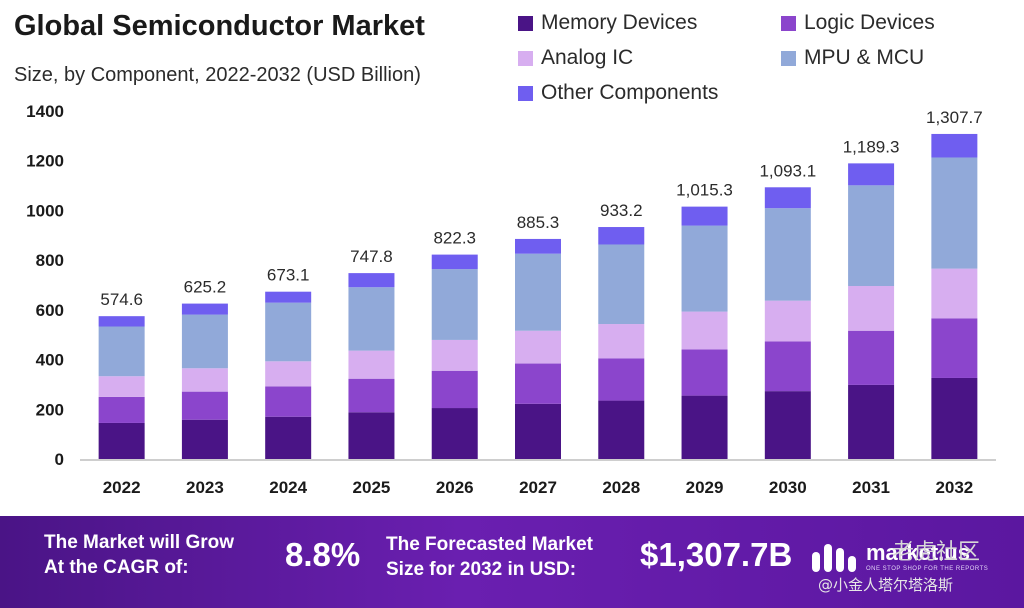 This screenshot has height=608, width=1024. I want to click on forecast-caption-line2: Size for 2032 in USD:, so click(481, 569).